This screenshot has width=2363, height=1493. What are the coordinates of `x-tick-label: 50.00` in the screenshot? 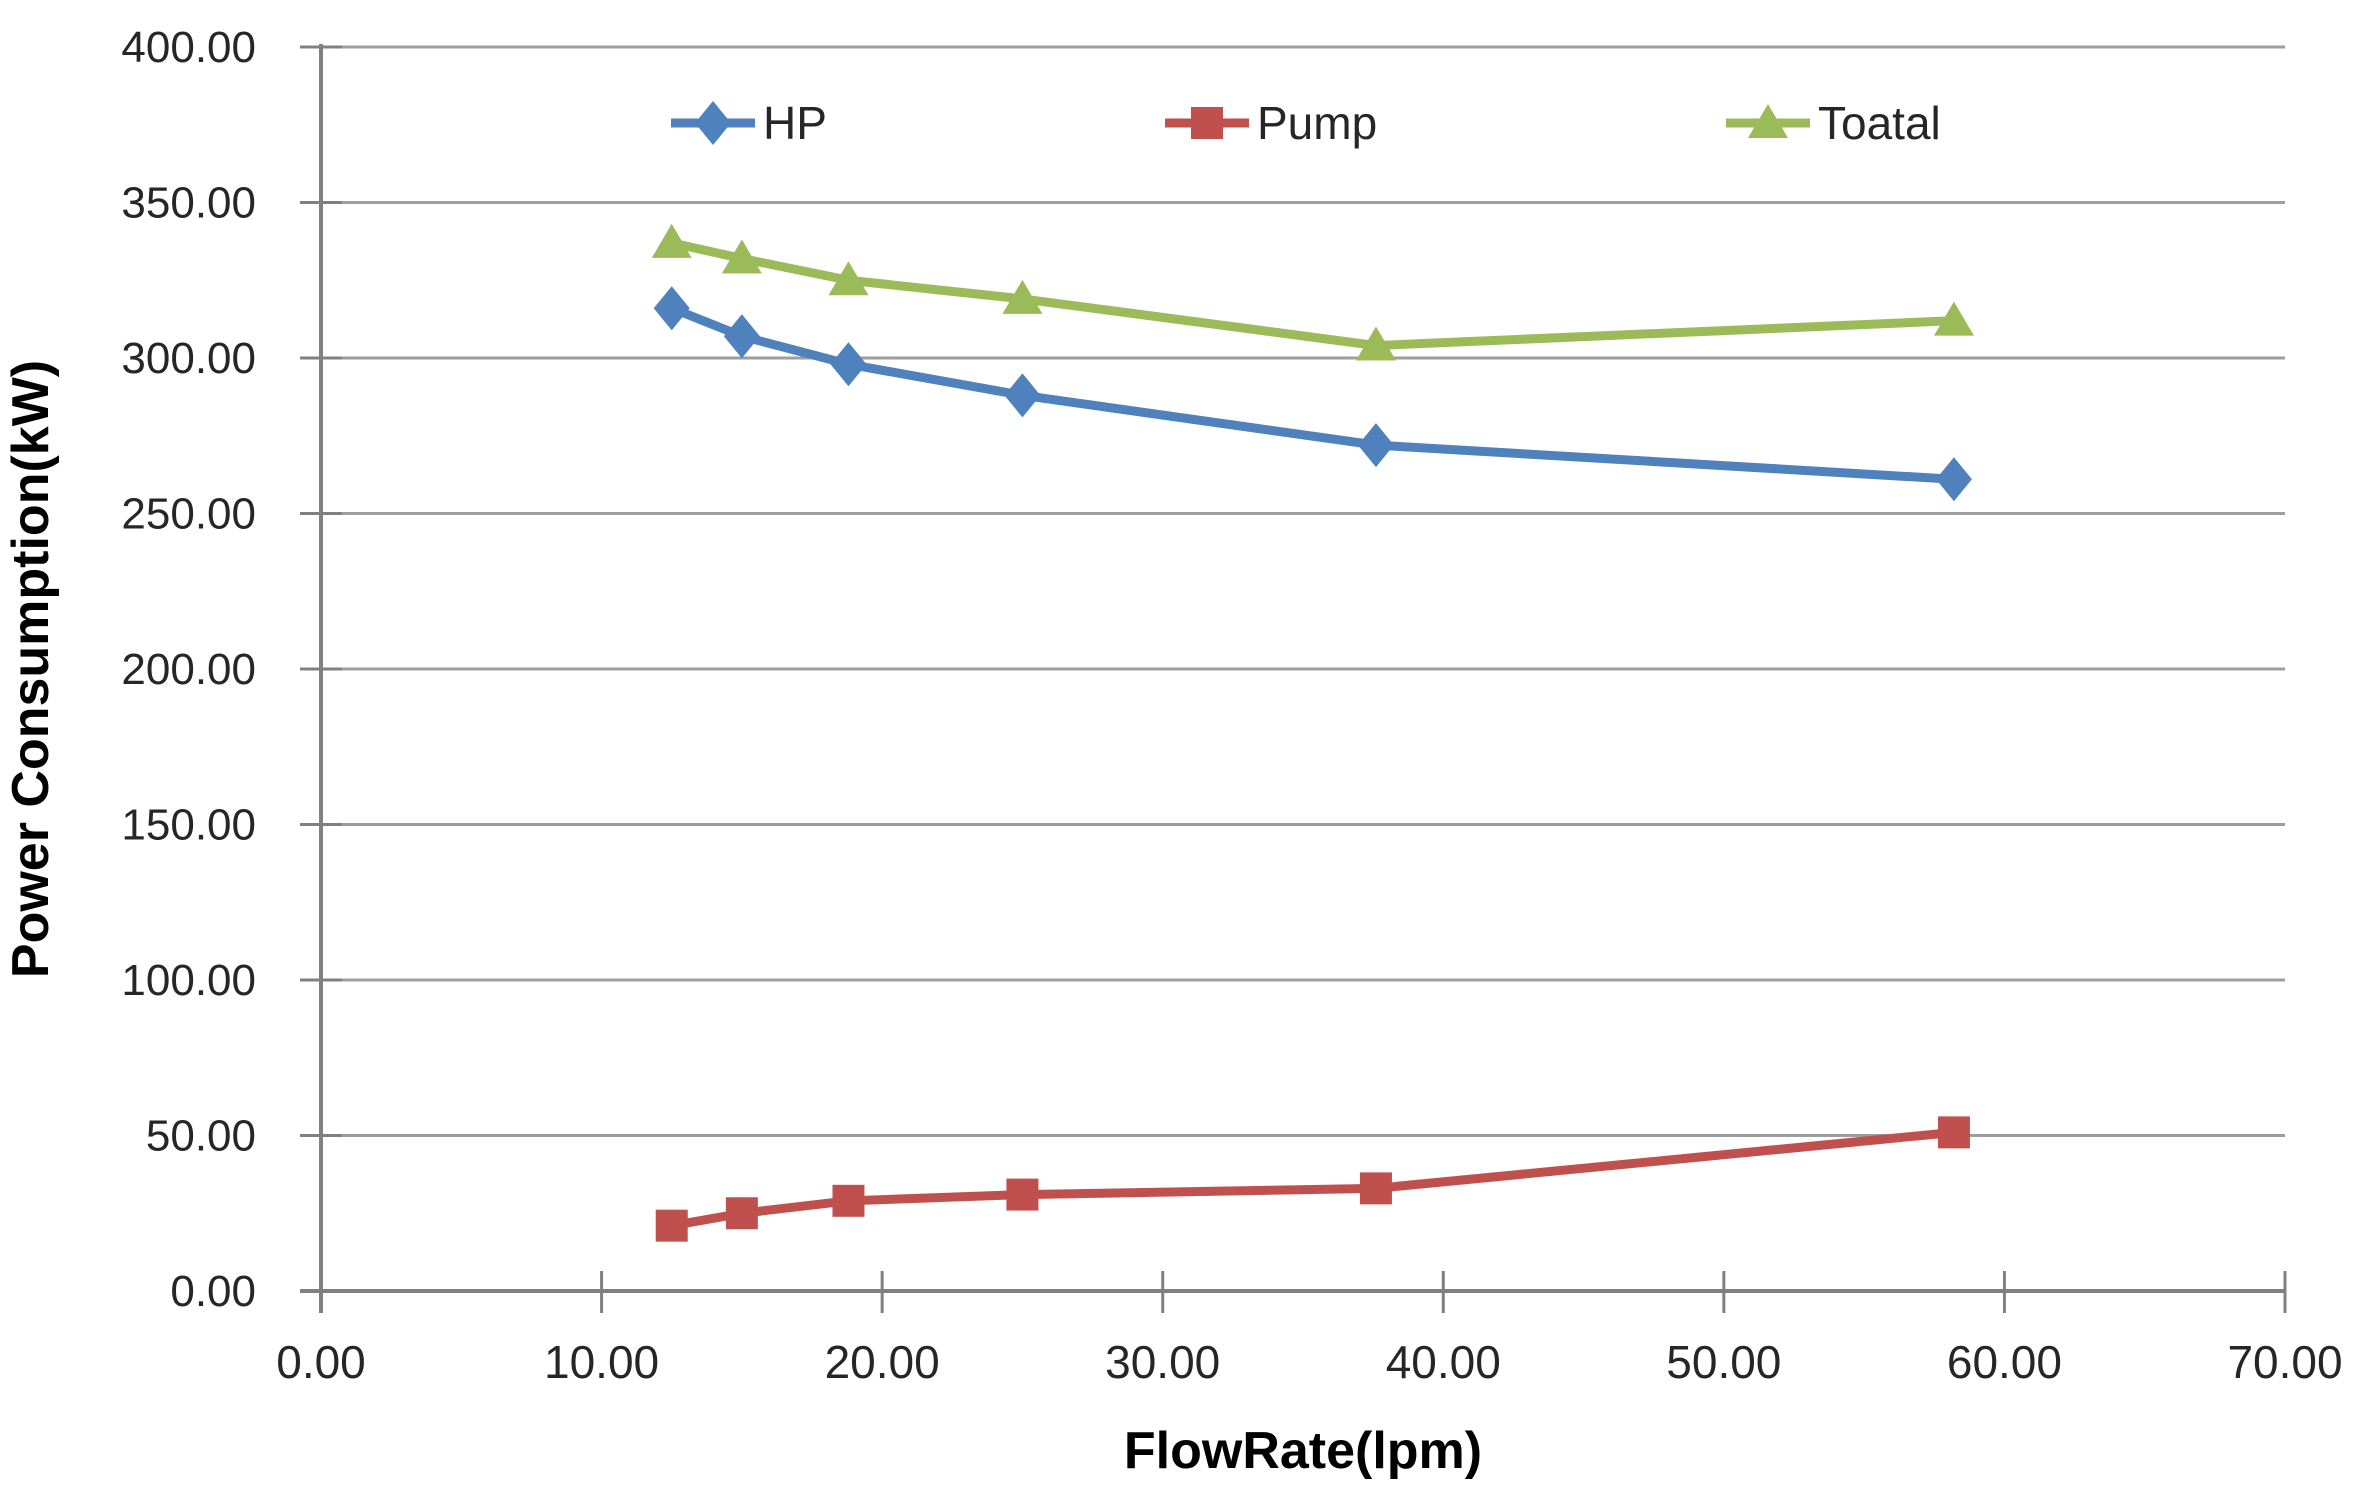 It's located at (1723, 1362).